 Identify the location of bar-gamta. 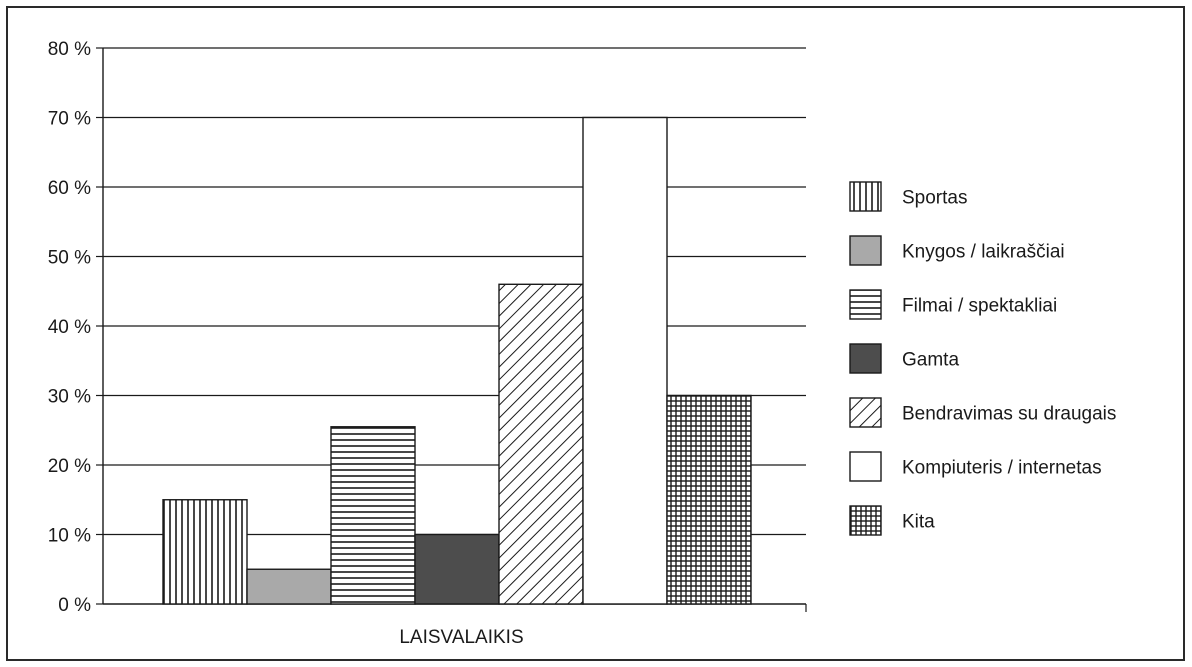
(457, 569).